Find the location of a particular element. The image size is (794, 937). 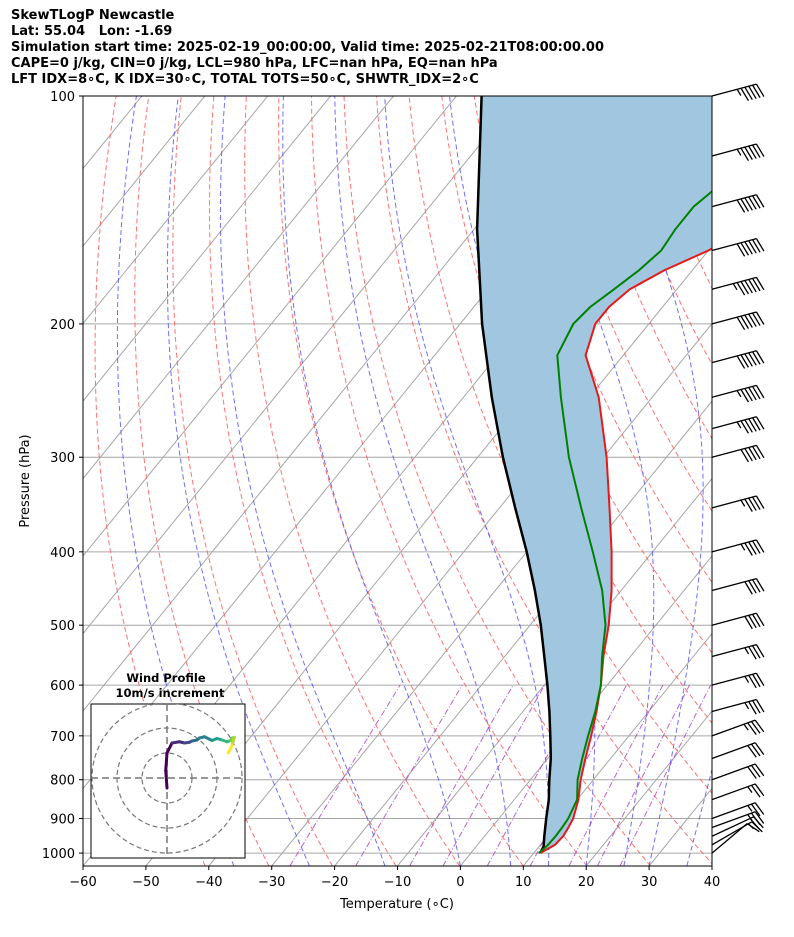

x-tick-label: −40 is located at coordinates (208, 882).